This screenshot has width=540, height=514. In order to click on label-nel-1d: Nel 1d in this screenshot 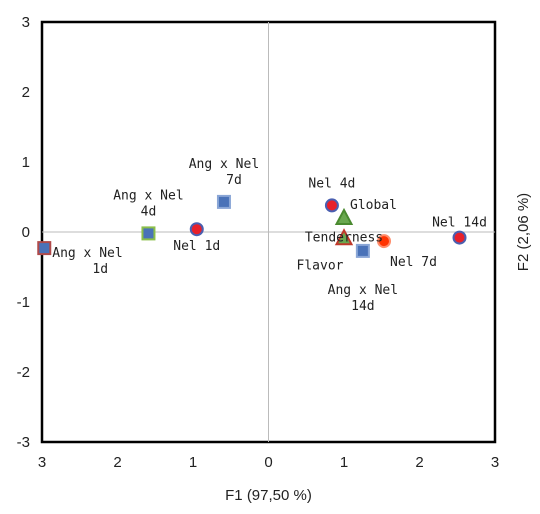, I will do `click(196, 246)`.